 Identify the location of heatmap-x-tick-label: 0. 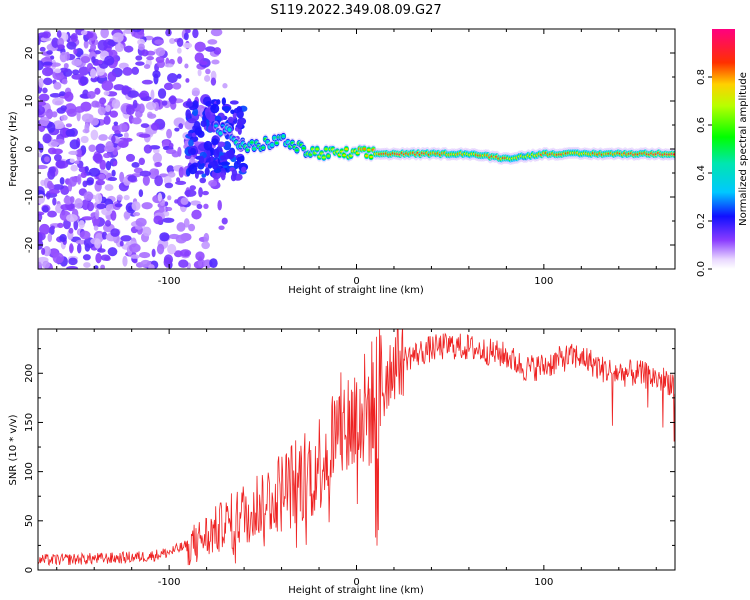
(356, 281).